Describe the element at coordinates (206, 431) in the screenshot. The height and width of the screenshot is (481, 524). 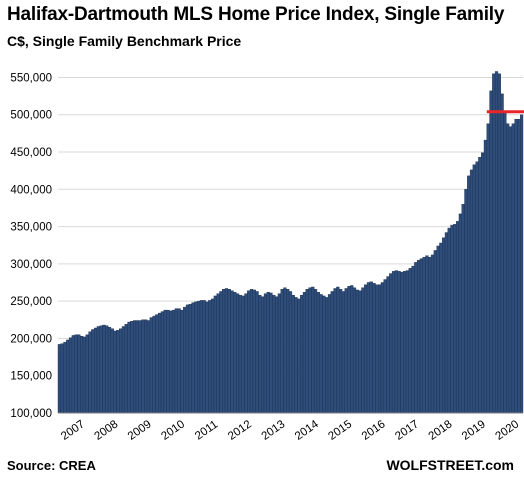
I see `x-tick-label: 2011` at that location.